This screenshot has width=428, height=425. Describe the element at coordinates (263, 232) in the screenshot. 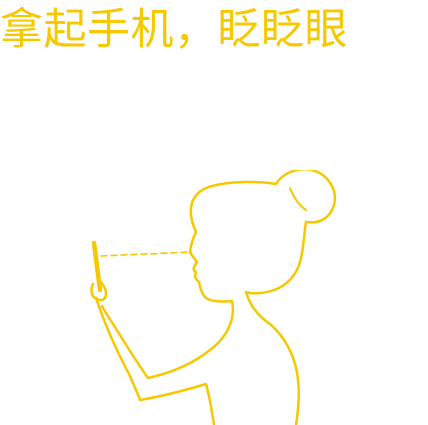

I see `head-hair-outline` at that location.